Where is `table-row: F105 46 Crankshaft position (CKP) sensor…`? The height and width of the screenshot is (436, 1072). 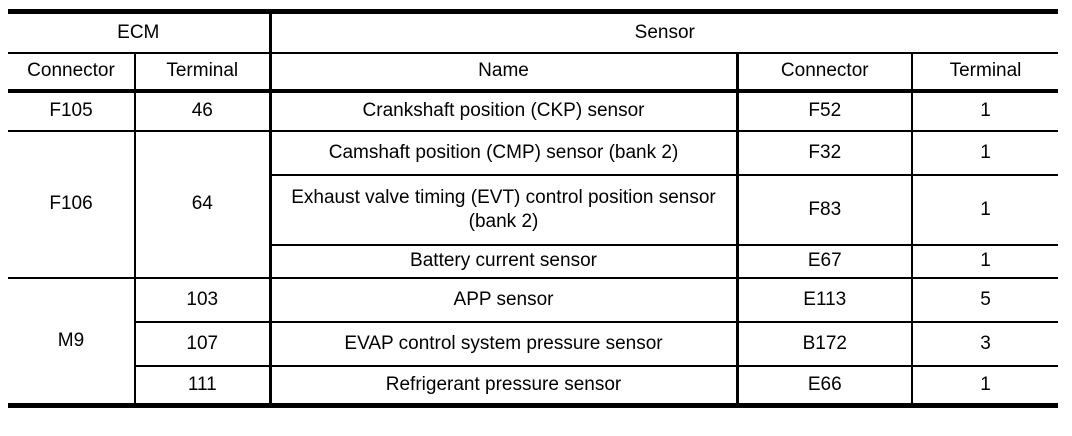 table-row: F105 46 Crankshaft position (CKP) sensor… is located at coordinates (533, 110).